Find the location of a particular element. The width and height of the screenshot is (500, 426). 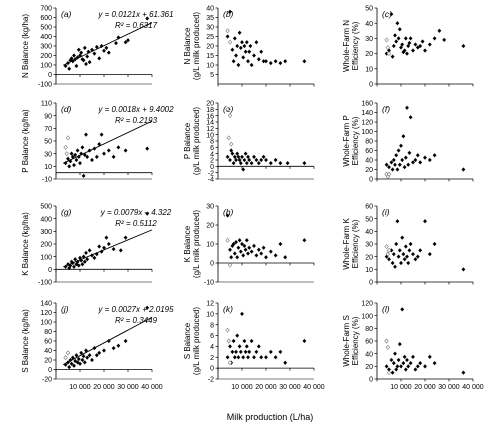

y-axis-title-line: Whole-Farm P is located at coordinates (346, 141).